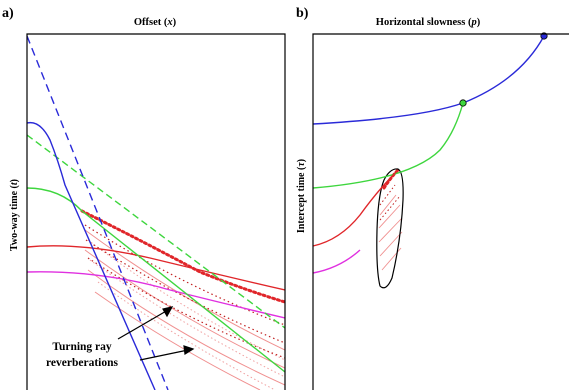 The image size is (569, 390). Describe the element at coordinates (428, 80) in the screenshot. I see `blue-tau-p-curve` at that location.